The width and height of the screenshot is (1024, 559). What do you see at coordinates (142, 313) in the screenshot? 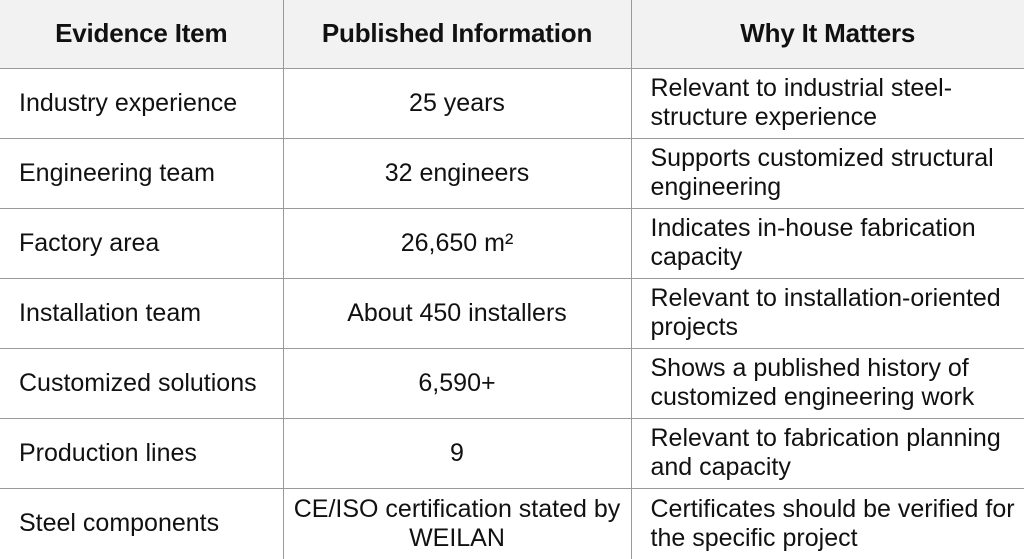
I see `evidence-item-cell: Installation team` at bounding box center [142, 313].